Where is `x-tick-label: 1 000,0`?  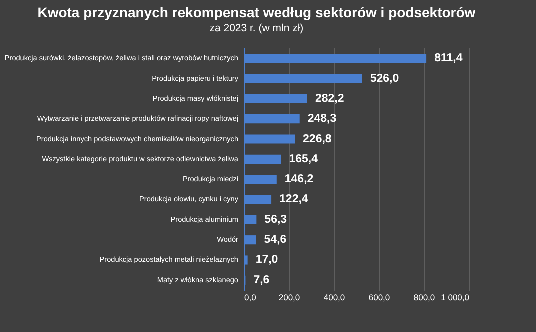
x-tick-label: 1 000,0 is located at coordinates (455, 297).